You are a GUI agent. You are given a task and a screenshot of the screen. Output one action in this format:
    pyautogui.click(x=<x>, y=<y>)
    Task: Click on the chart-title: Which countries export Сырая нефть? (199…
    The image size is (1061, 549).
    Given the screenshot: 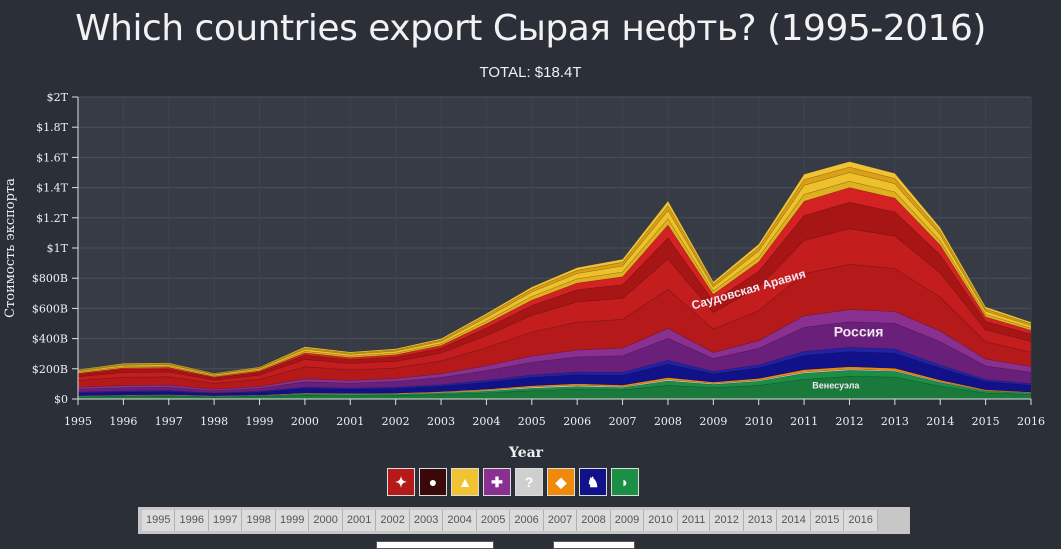 What is the action you would take?
    pyautogui.click(x=530, y=28)
    